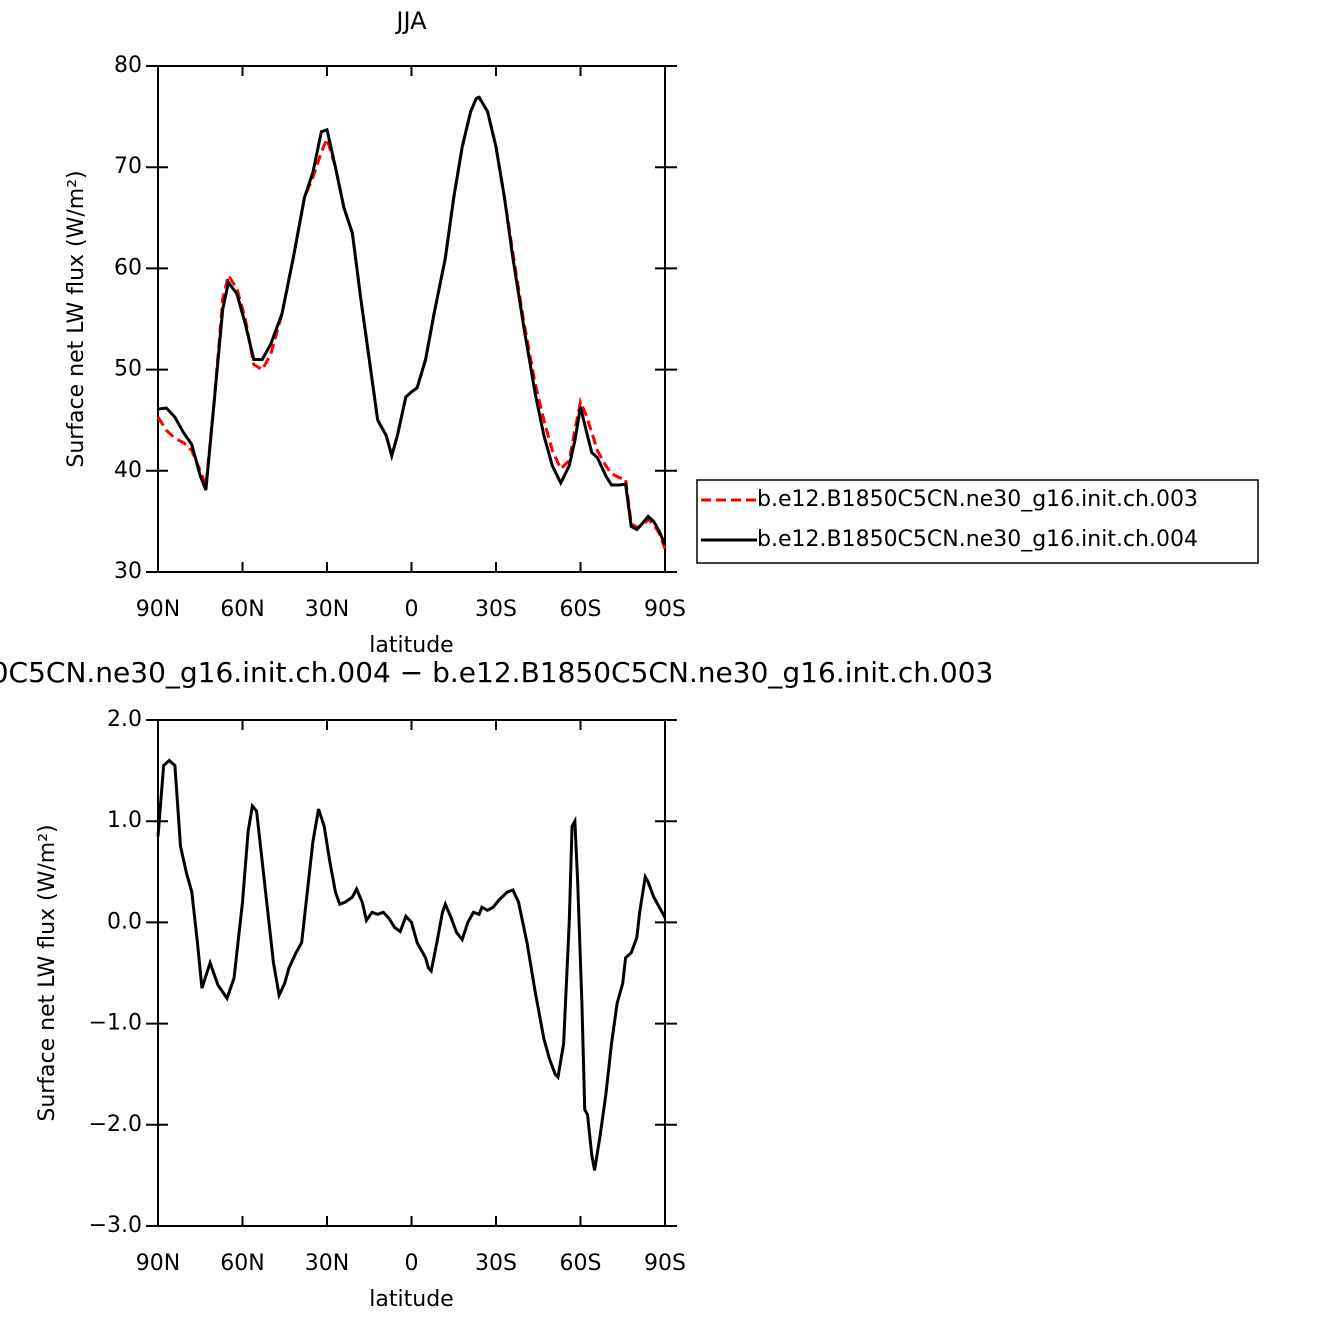 The width and height of the screenshot is (1322, 1319). Describe the element at coordinates (977, 499) in the screenshot. I see `legend-label: b.e12.B1850C5CN.ne30_g16.init.ch.003` at that location.